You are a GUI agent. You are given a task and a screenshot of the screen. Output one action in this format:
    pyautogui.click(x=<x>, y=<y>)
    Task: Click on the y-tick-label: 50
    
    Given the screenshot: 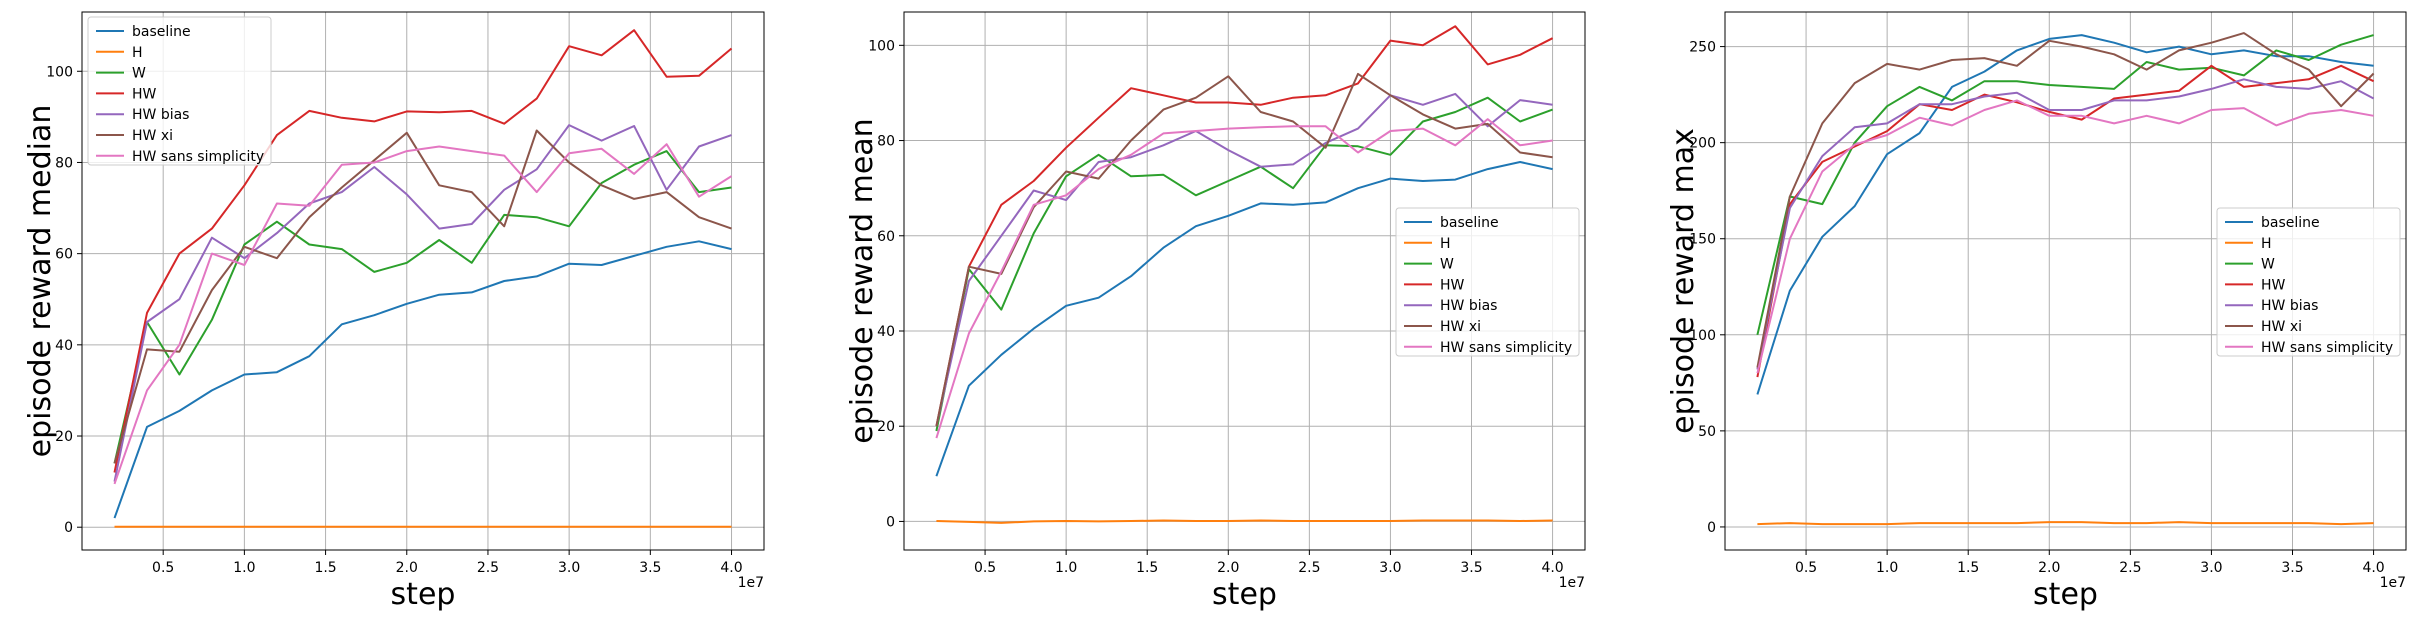 What is the action you would take?
    pyautogui.click(x=1707, y=432)
    